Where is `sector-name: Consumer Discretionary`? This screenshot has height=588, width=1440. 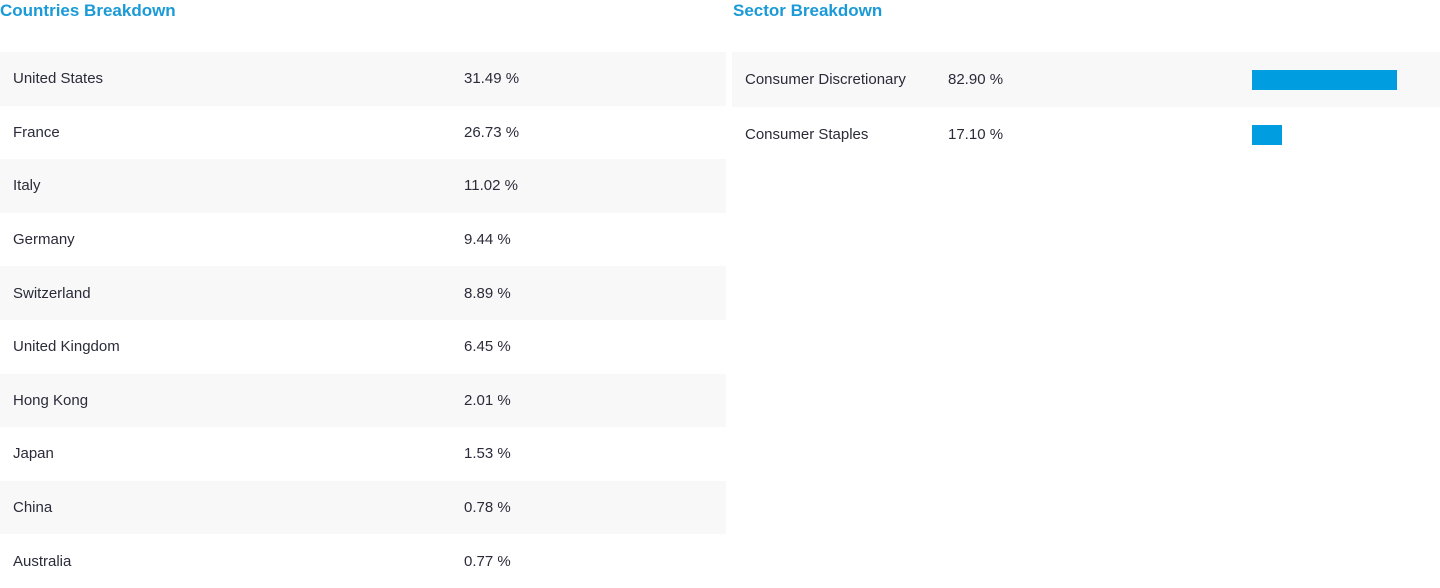 sector-name: Consumer Discretionary is located at coordinates (825, 79).